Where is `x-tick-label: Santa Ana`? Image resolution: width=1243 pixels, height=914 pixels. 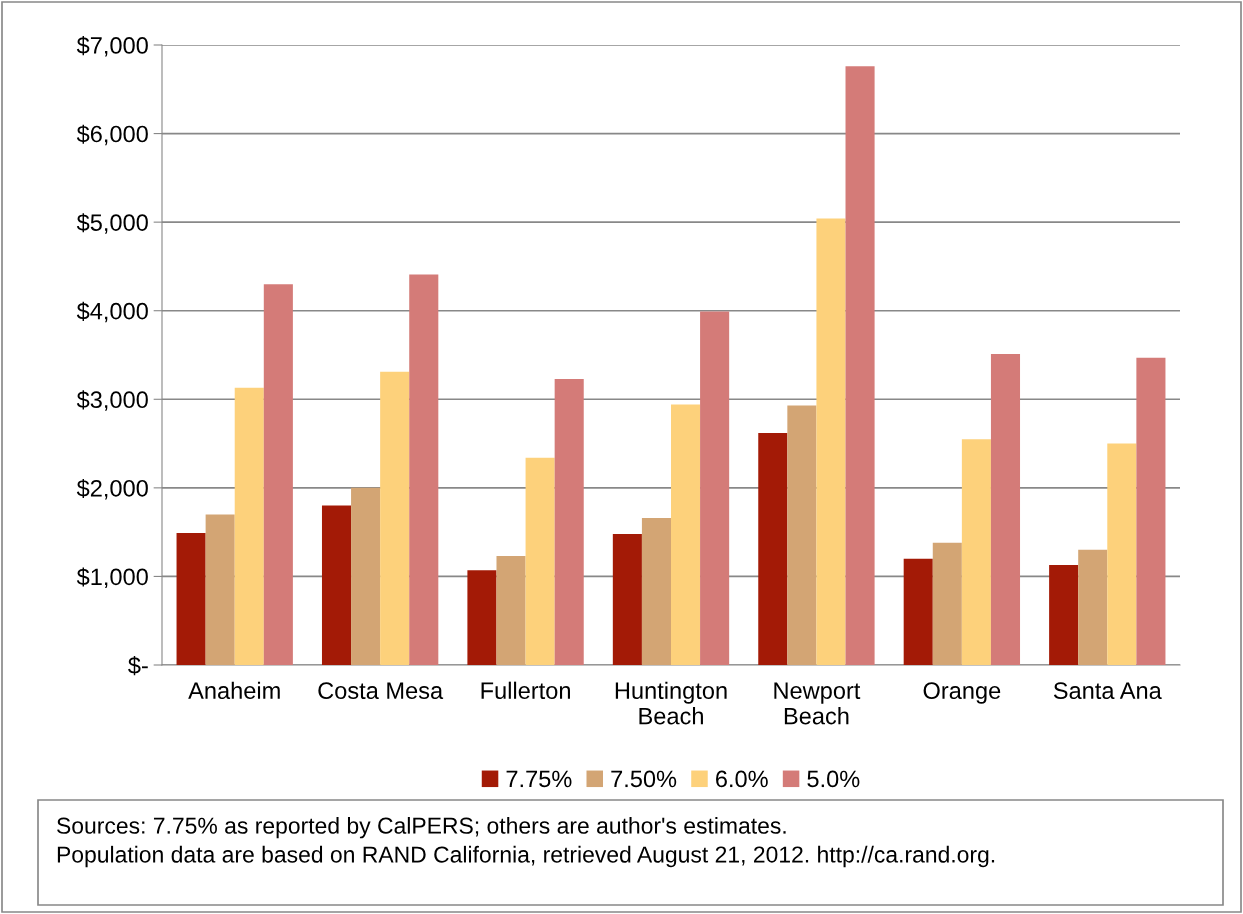 x-tick-label: Santa Ana is located at coordinates (1107, 691).